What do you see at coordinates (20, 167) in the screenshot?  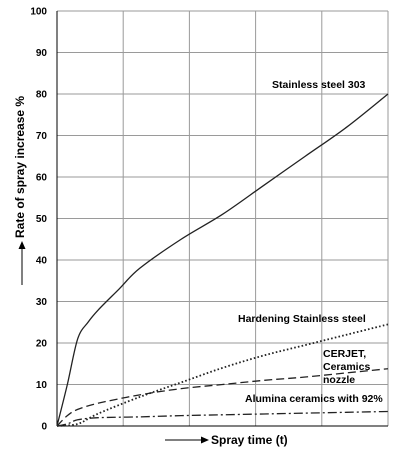 I see `y-axis-label: Rate of spray increase %` at bounding box center [20, 167].